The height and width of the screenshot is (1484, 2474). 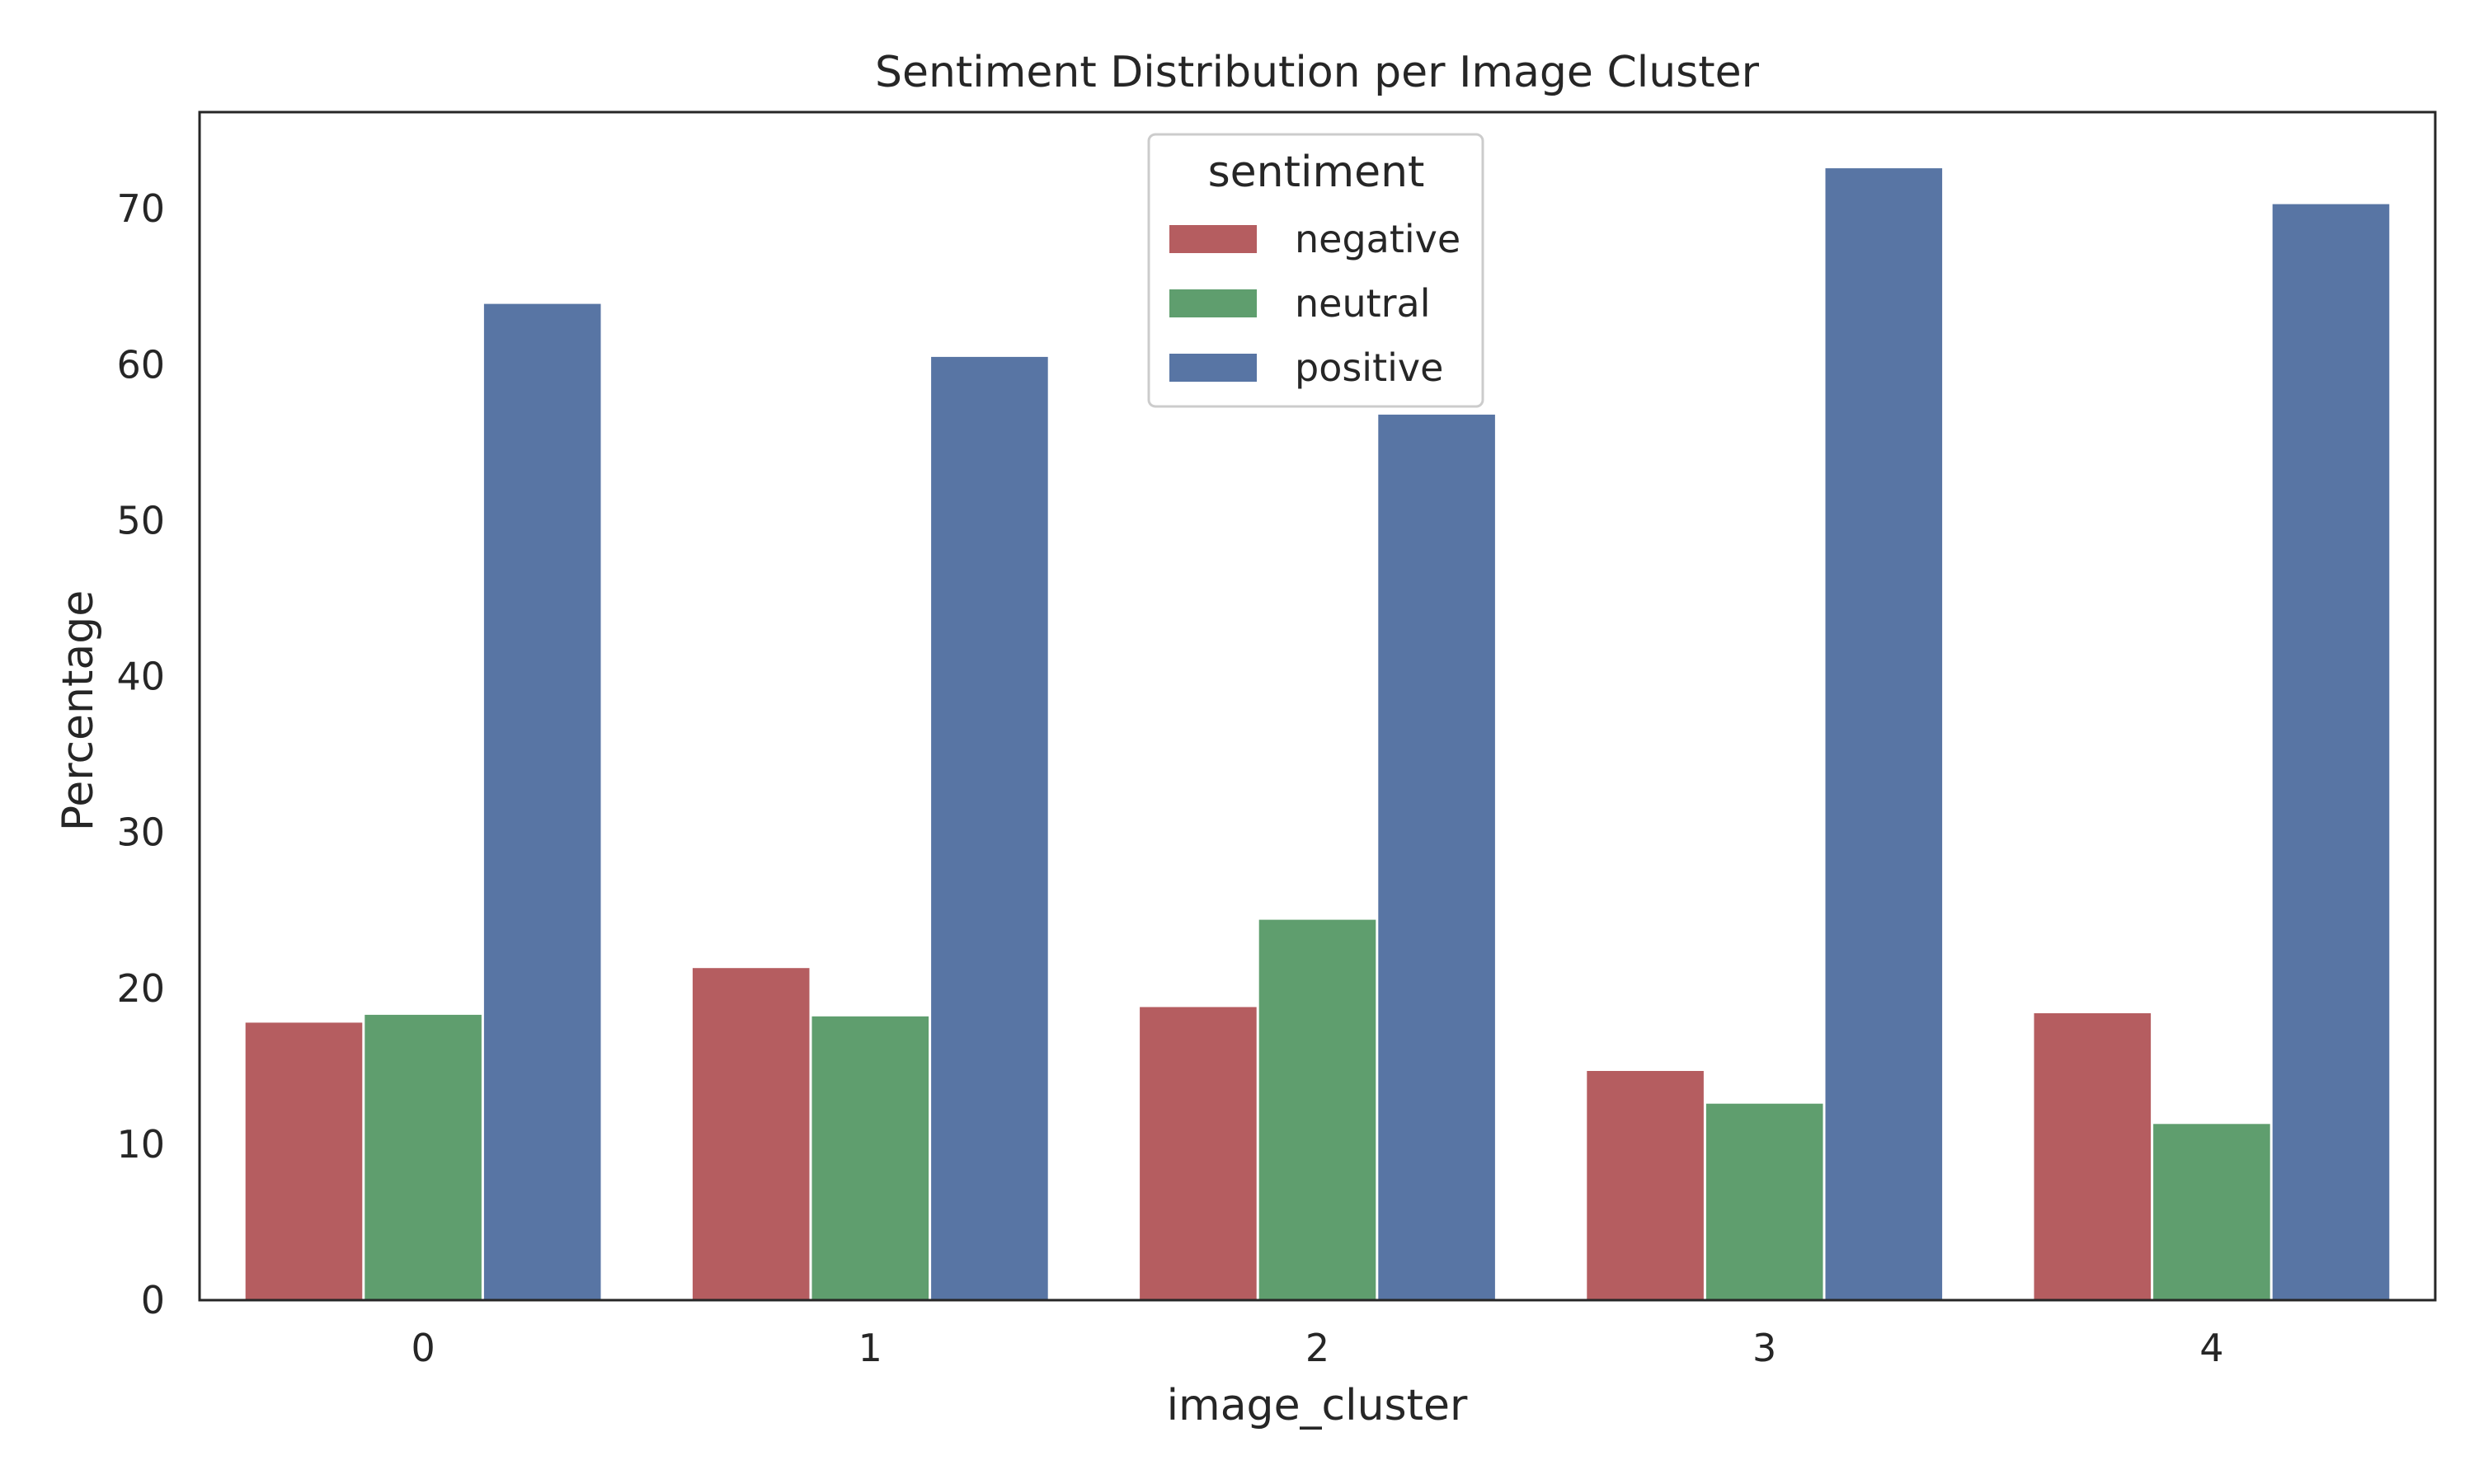 I want to click on legend-box, so click(x=1315, y=270).